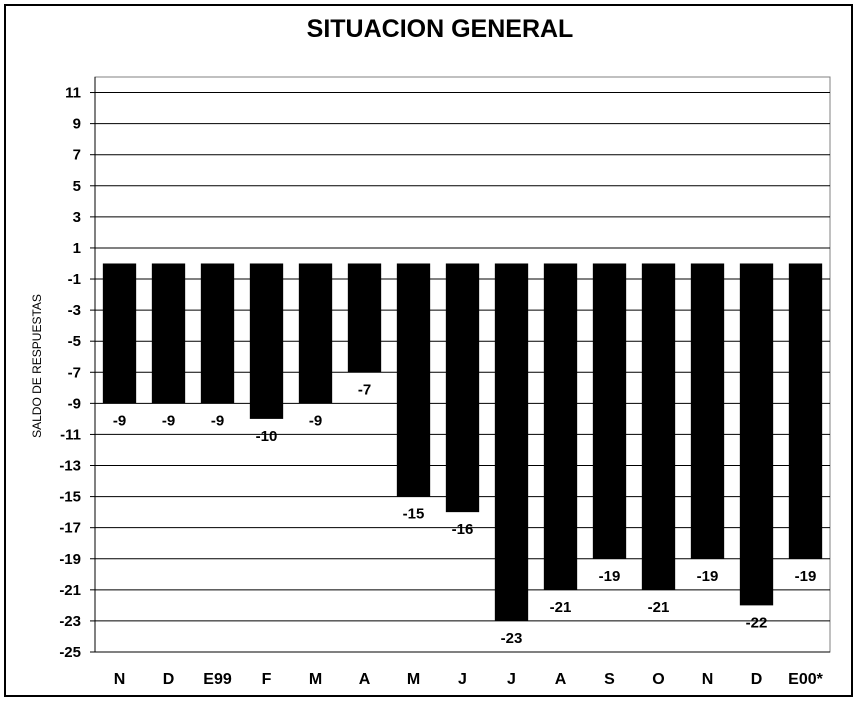 This screenshot has width=861, height=705. What do you see at coordinates (70, 528) in the screenshot?
I see `y-tick-label: -17` at bounding box center [70, 528].